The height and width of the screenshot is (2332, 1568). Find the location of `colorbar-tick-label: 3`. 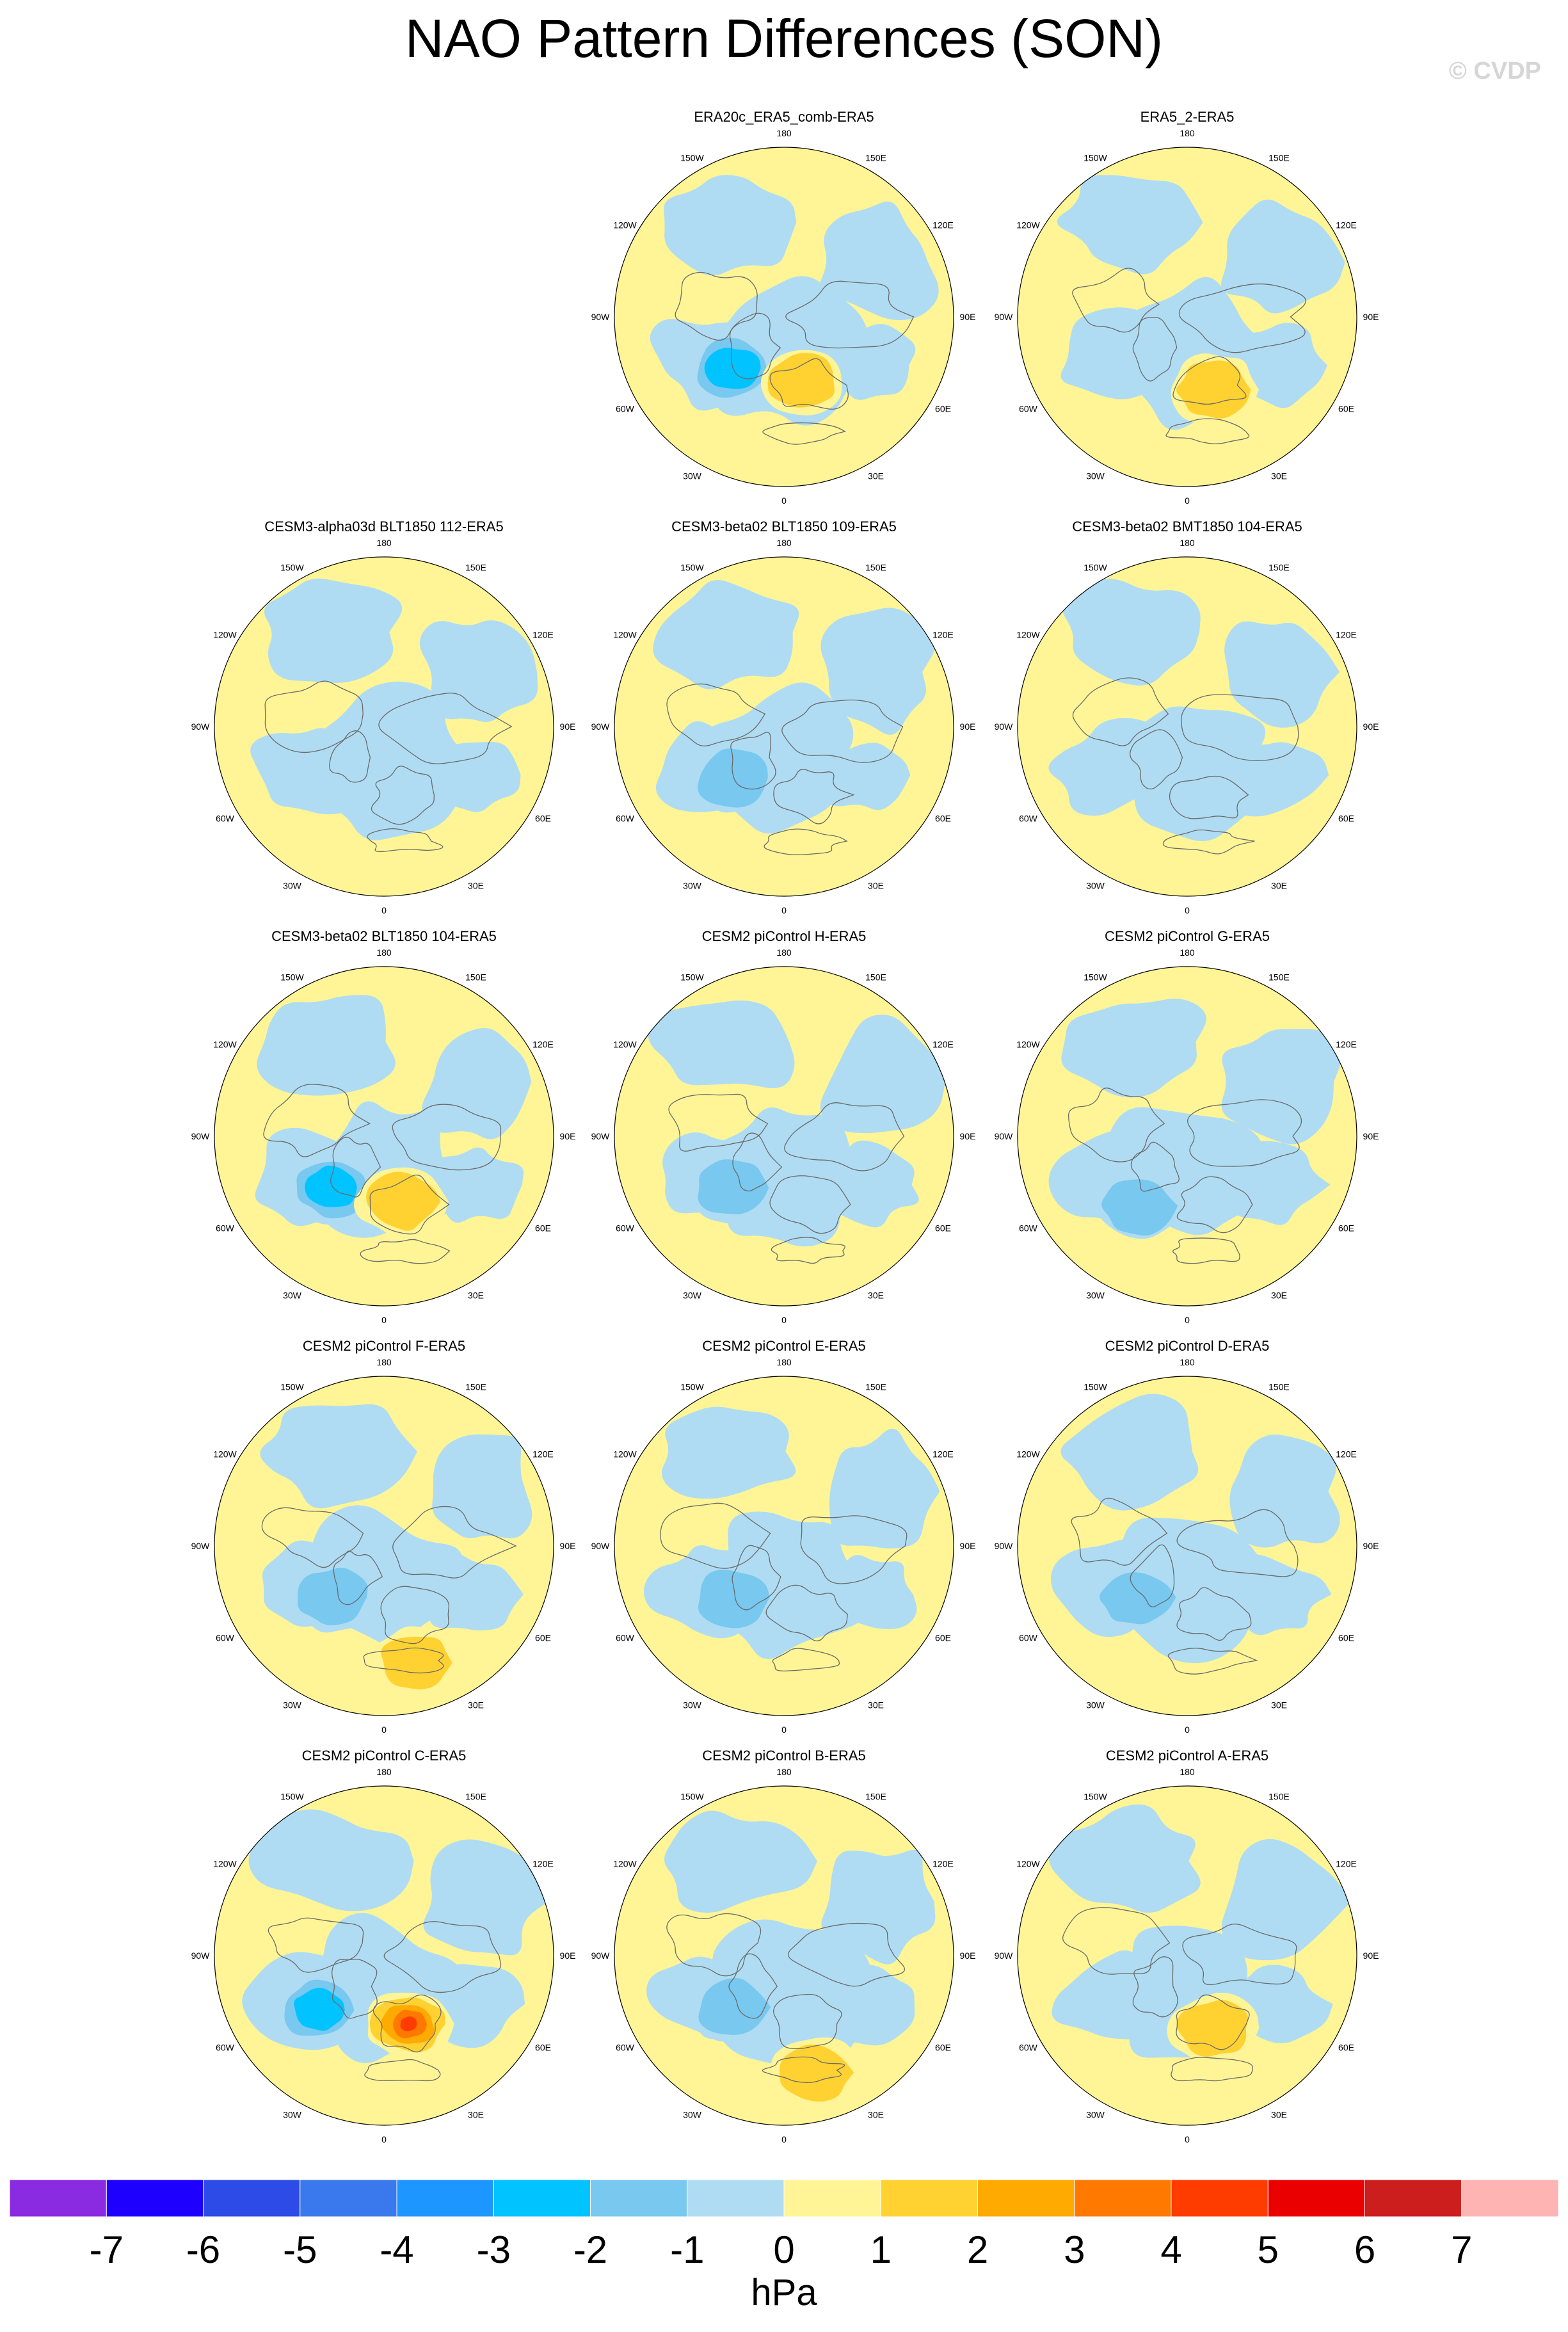

colorbar-tick-label: 3 is located at coordinates (1074, 2249).